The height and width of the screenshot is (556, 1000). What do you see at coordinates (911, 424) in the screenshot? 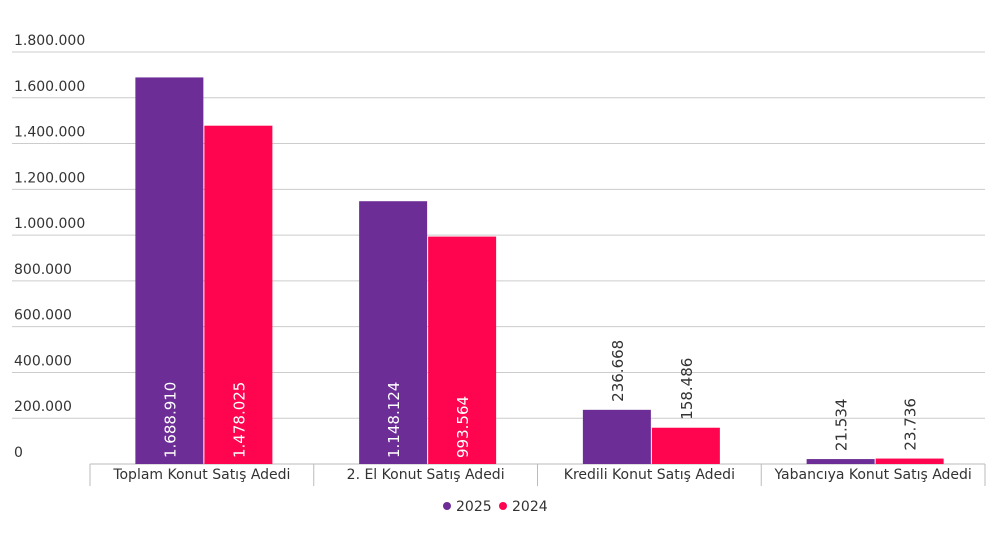
I see `data-label: 23.736` at bounding box center [911, 424].